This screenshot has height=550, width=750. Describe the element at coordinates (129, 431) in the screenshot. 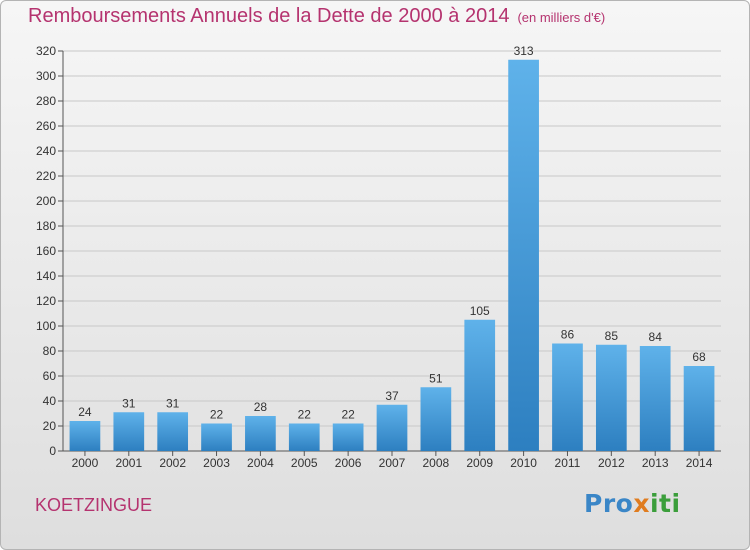

I see `bar-2001` at that location.